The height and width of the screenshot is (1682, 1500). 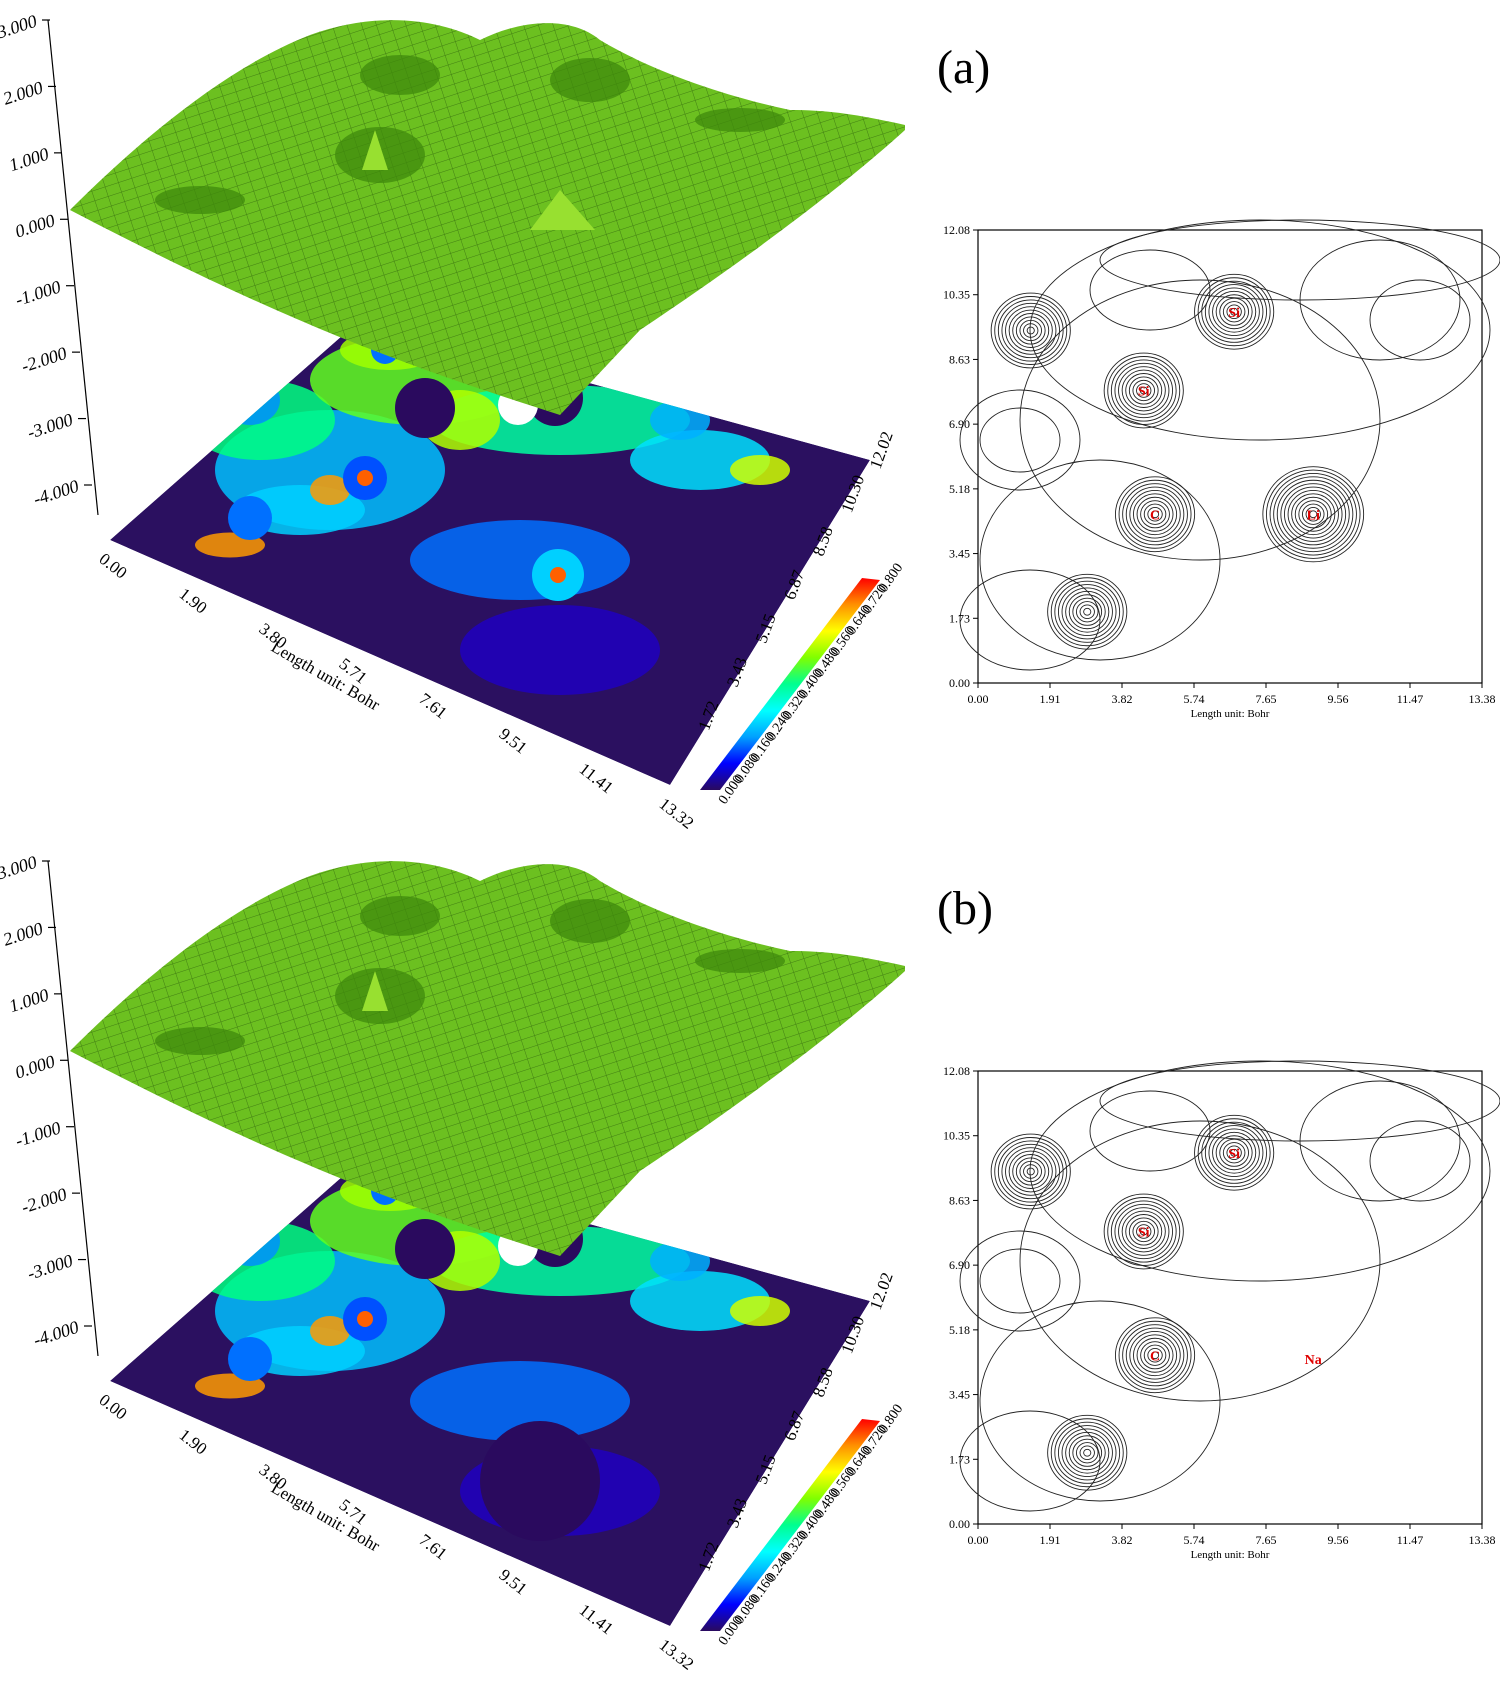 What do you see at coordinates (513, 1581) in the screenshot?
I see `x-tick-label: 9.51` at bounding box center [513, 1581].